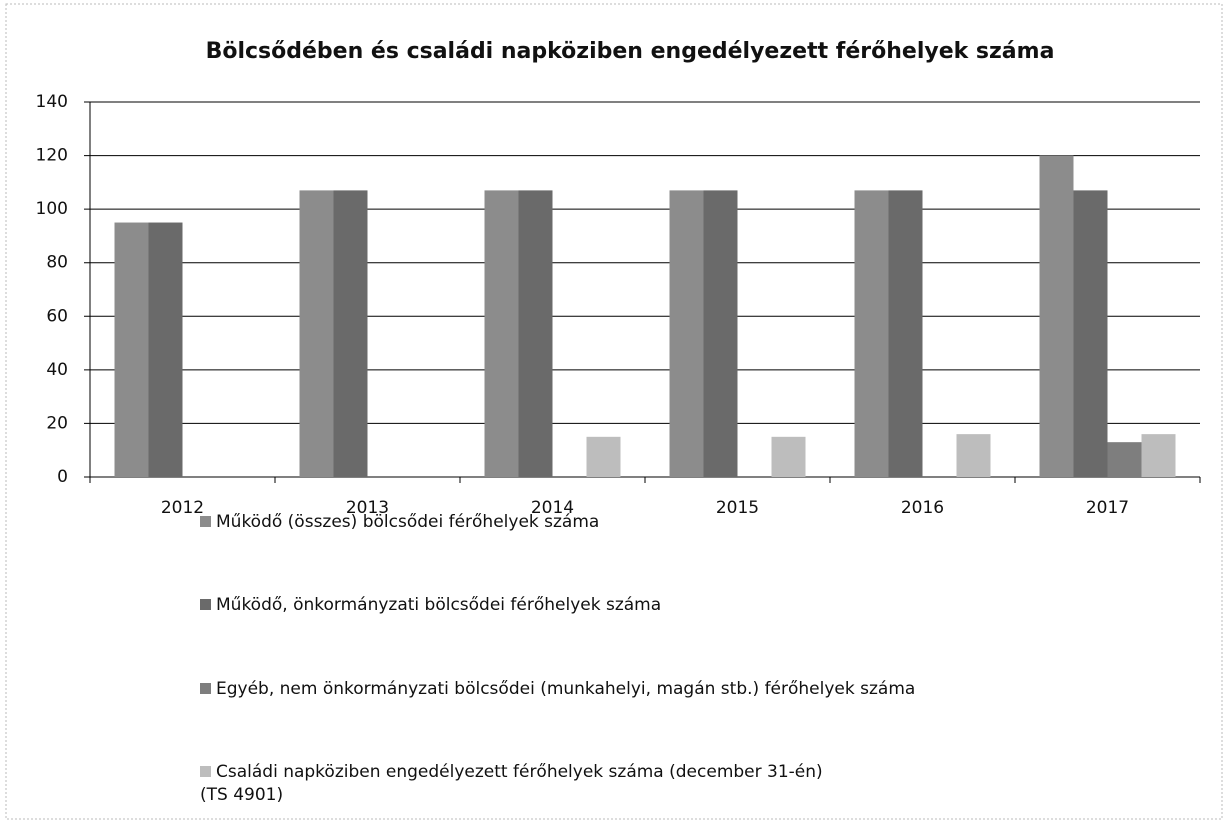 The image size is (1227, 823). I want to click on x-tick-label: 2015, so click(737, 508).